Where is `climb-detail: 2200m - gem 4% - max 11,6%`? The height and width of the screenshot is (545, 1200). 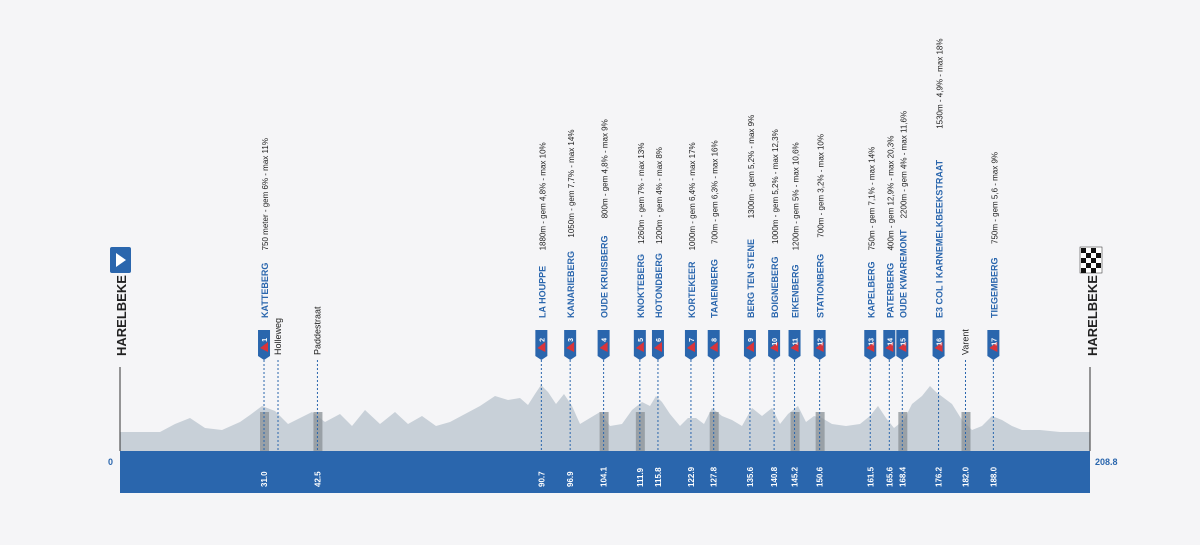
climb-detail: 2200m - gem 4% - max 11,6% is located at coordinates (903, 164).